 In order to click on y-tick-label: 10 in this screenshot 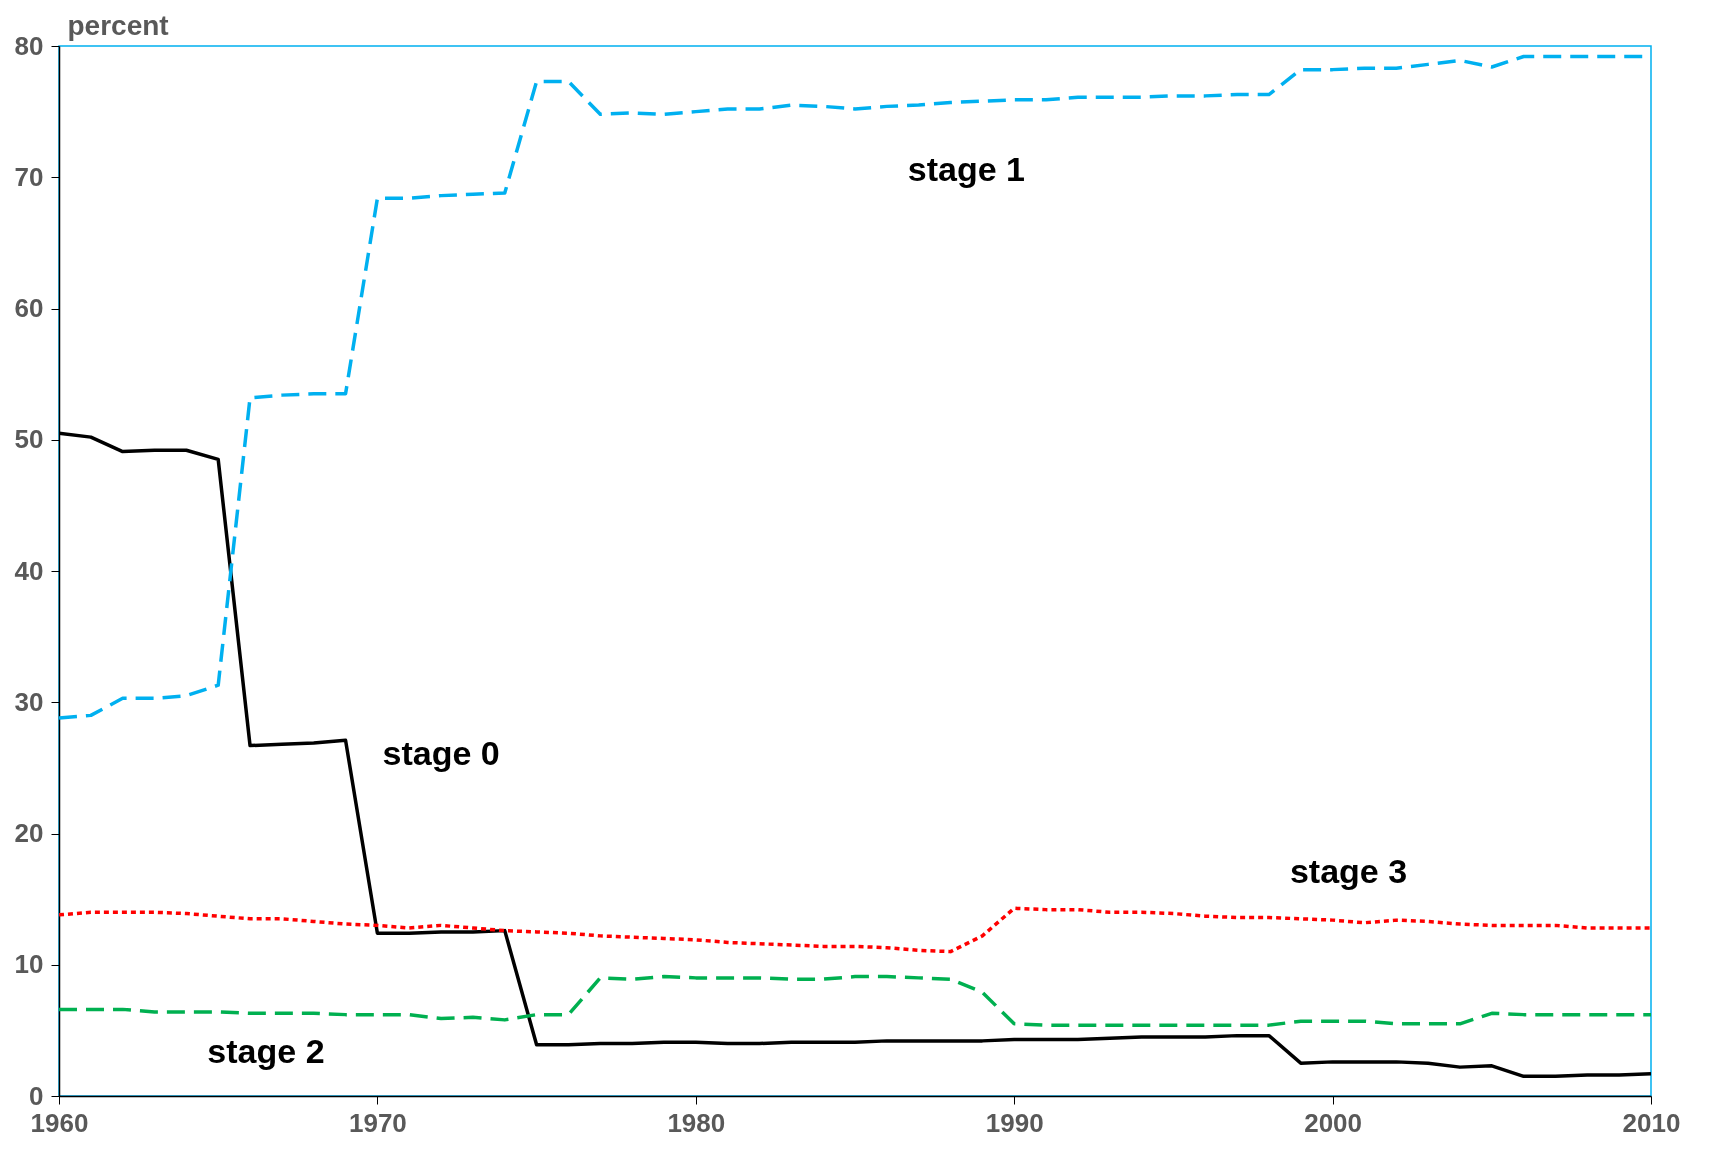, I will do `click(29, 964)`.